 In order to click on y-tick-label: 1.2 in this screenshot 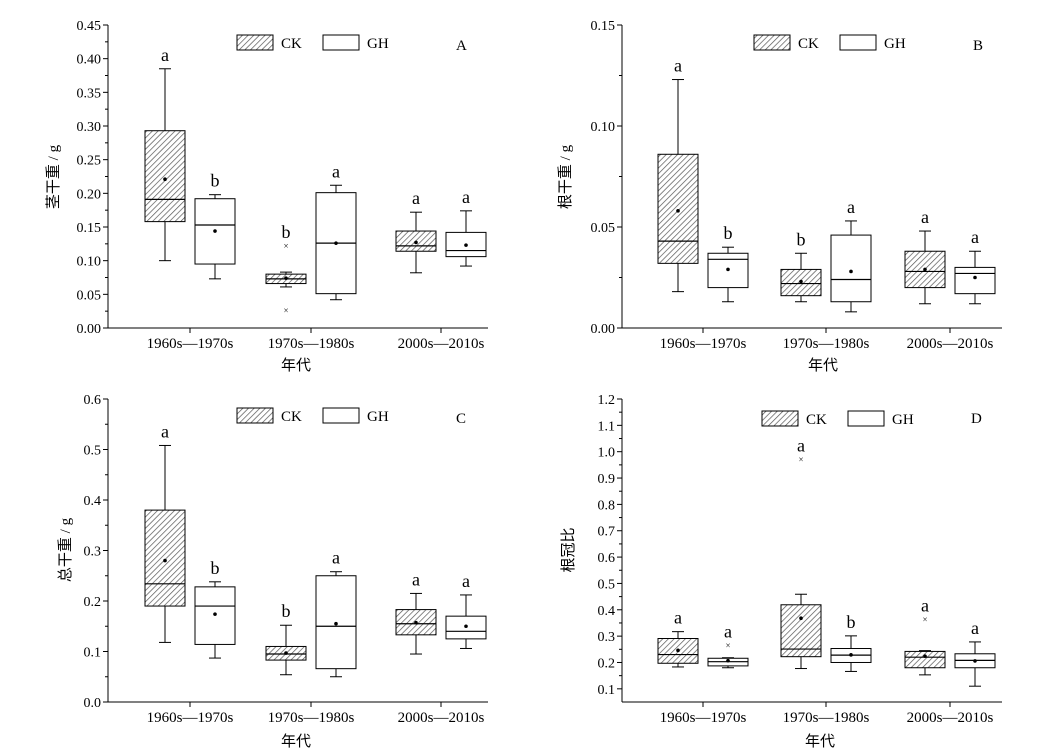, I will do `click(607, 400)`.